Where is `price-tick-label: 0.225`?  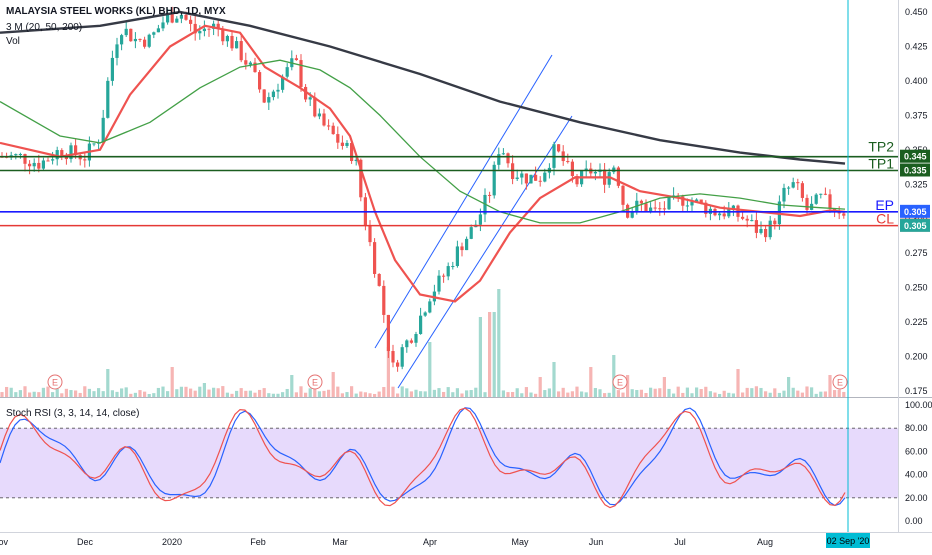
price-tick-label: 0.225 is located at coordinates (916, 322).